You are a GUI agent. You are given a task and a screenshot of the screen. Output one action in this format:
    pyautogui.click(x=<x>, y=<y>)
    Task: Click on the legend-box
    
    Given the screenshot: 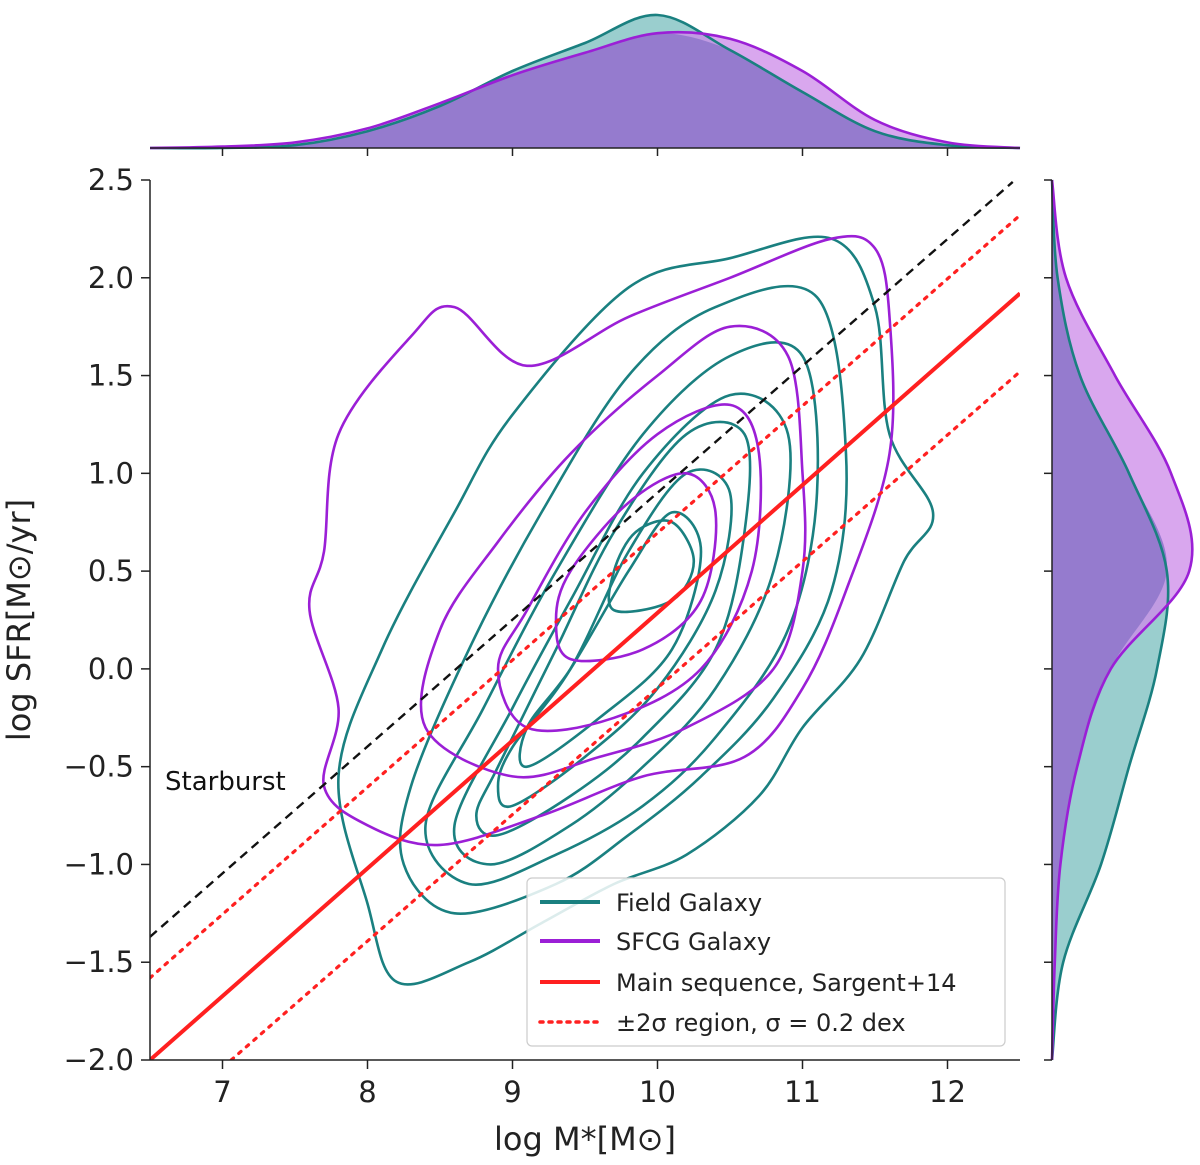 What is the action you would take?
    pyautogui.click(x=766, y=962)
    